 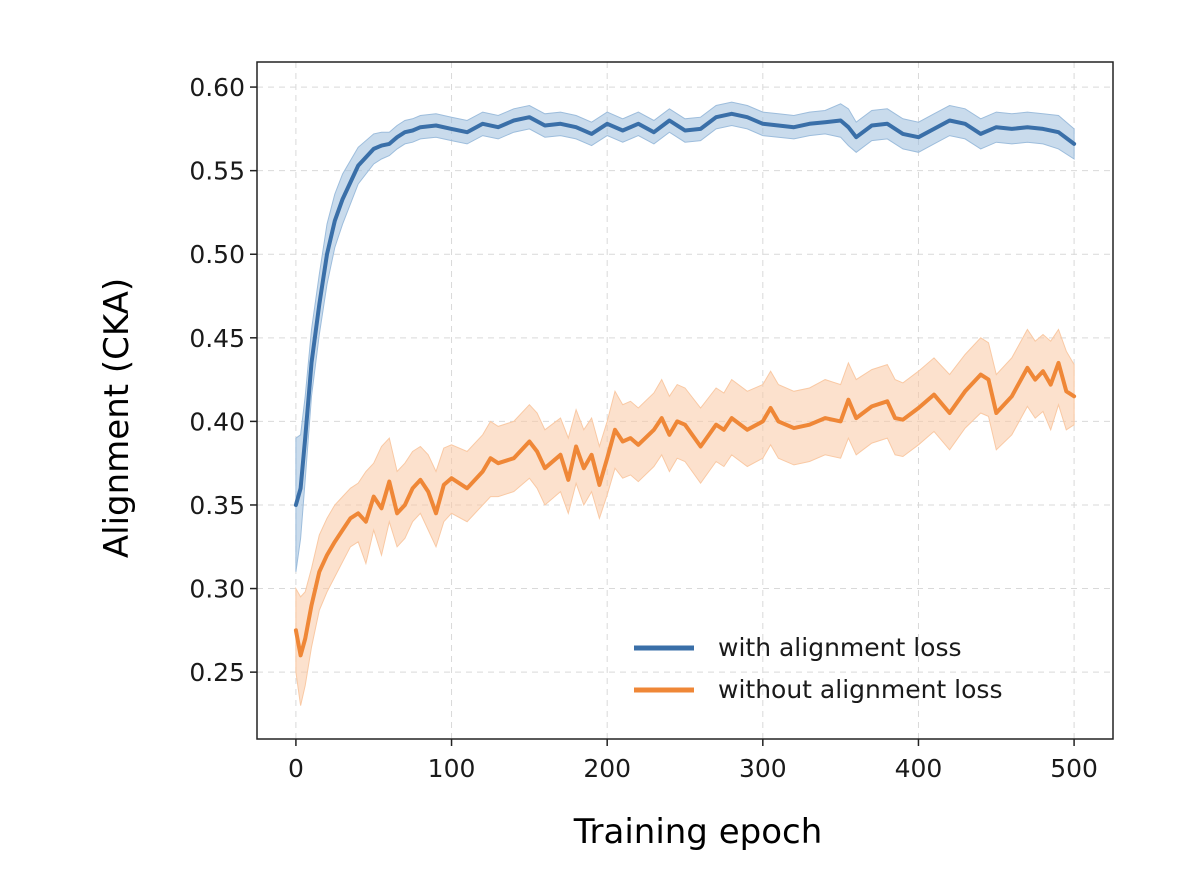 What do you see at coordinates (860, 689) in the screenshot?
I see `legend-label-without-alignment: without alignment loss` at bounding box center [860, 689].